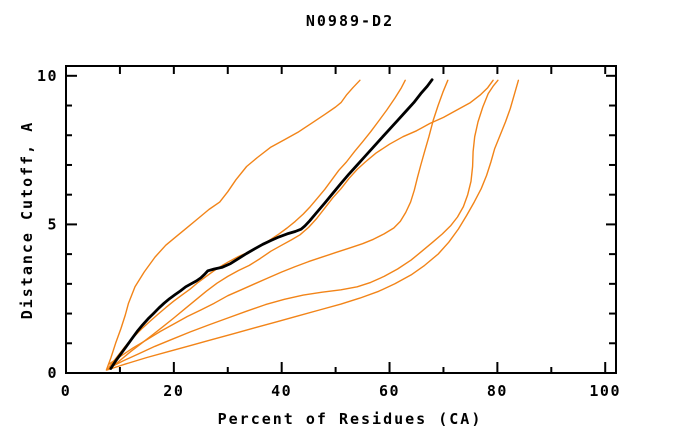  Describe the element at coordinates (350, 21) in the screenshot. I see `chart-title: N0989-D2` at that location.